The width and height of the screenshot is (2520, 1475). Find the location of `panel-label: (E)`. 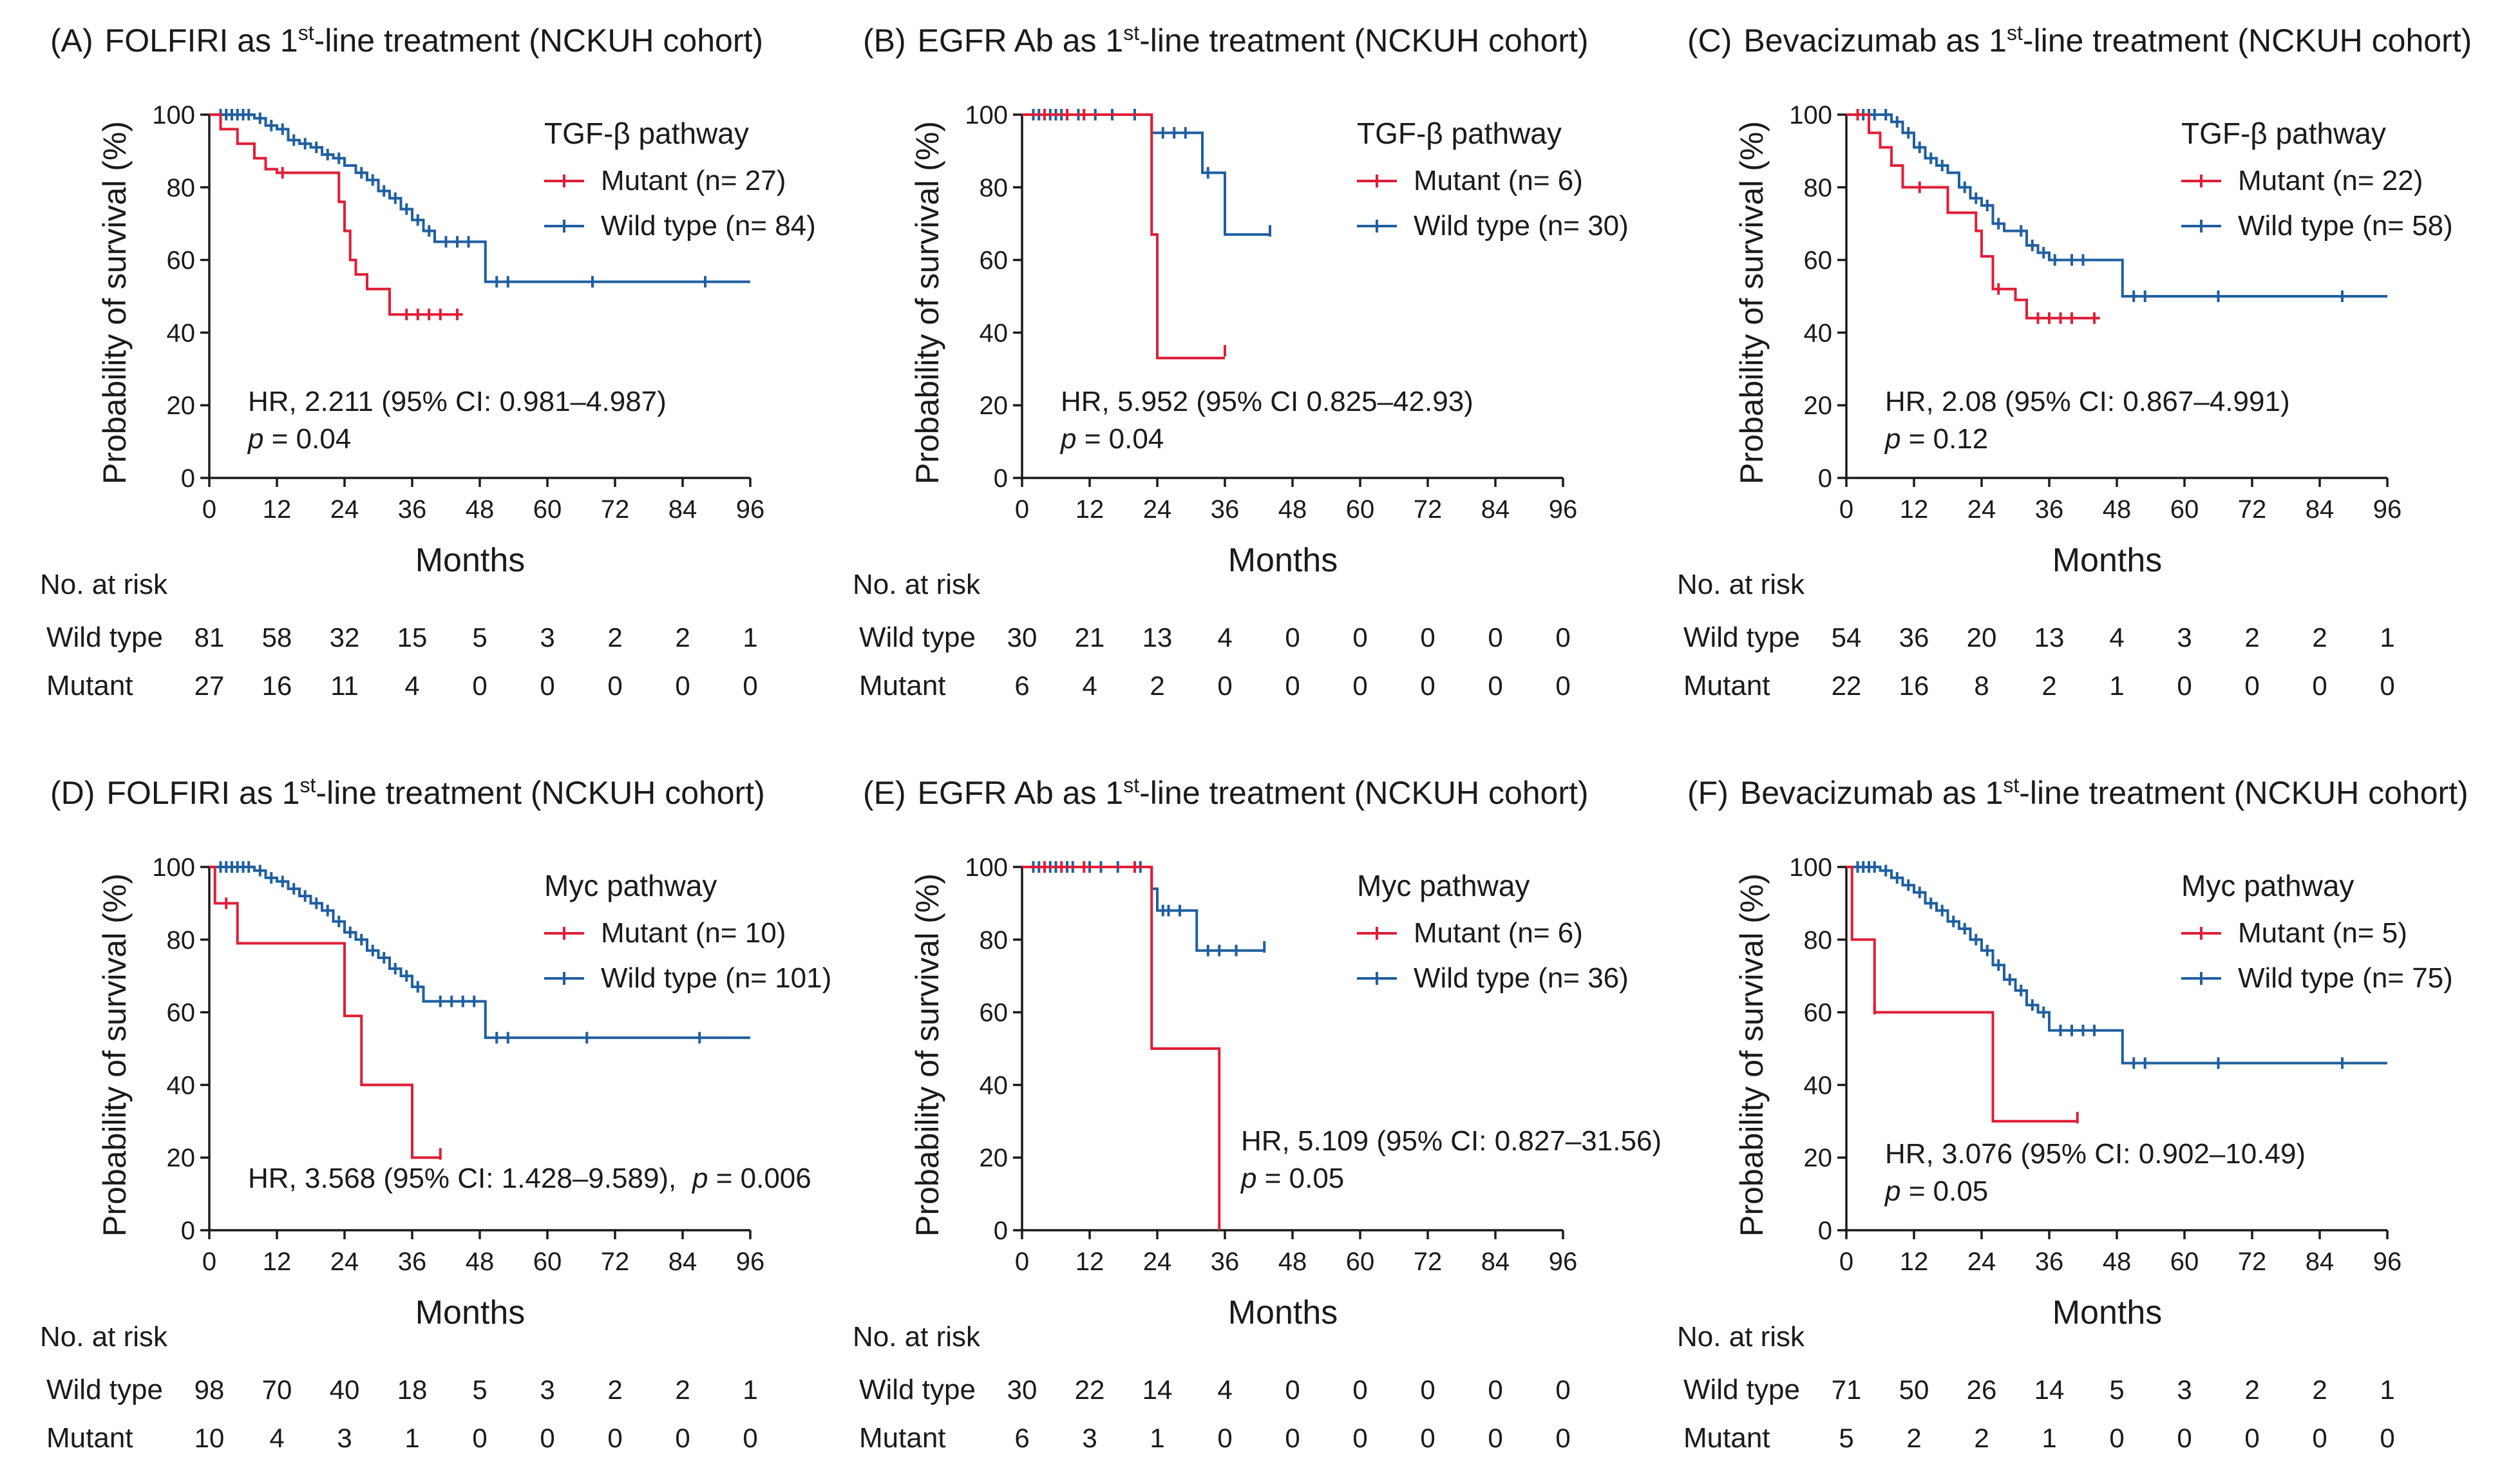

panel-label: (E) is located at coordinates (884, 793).